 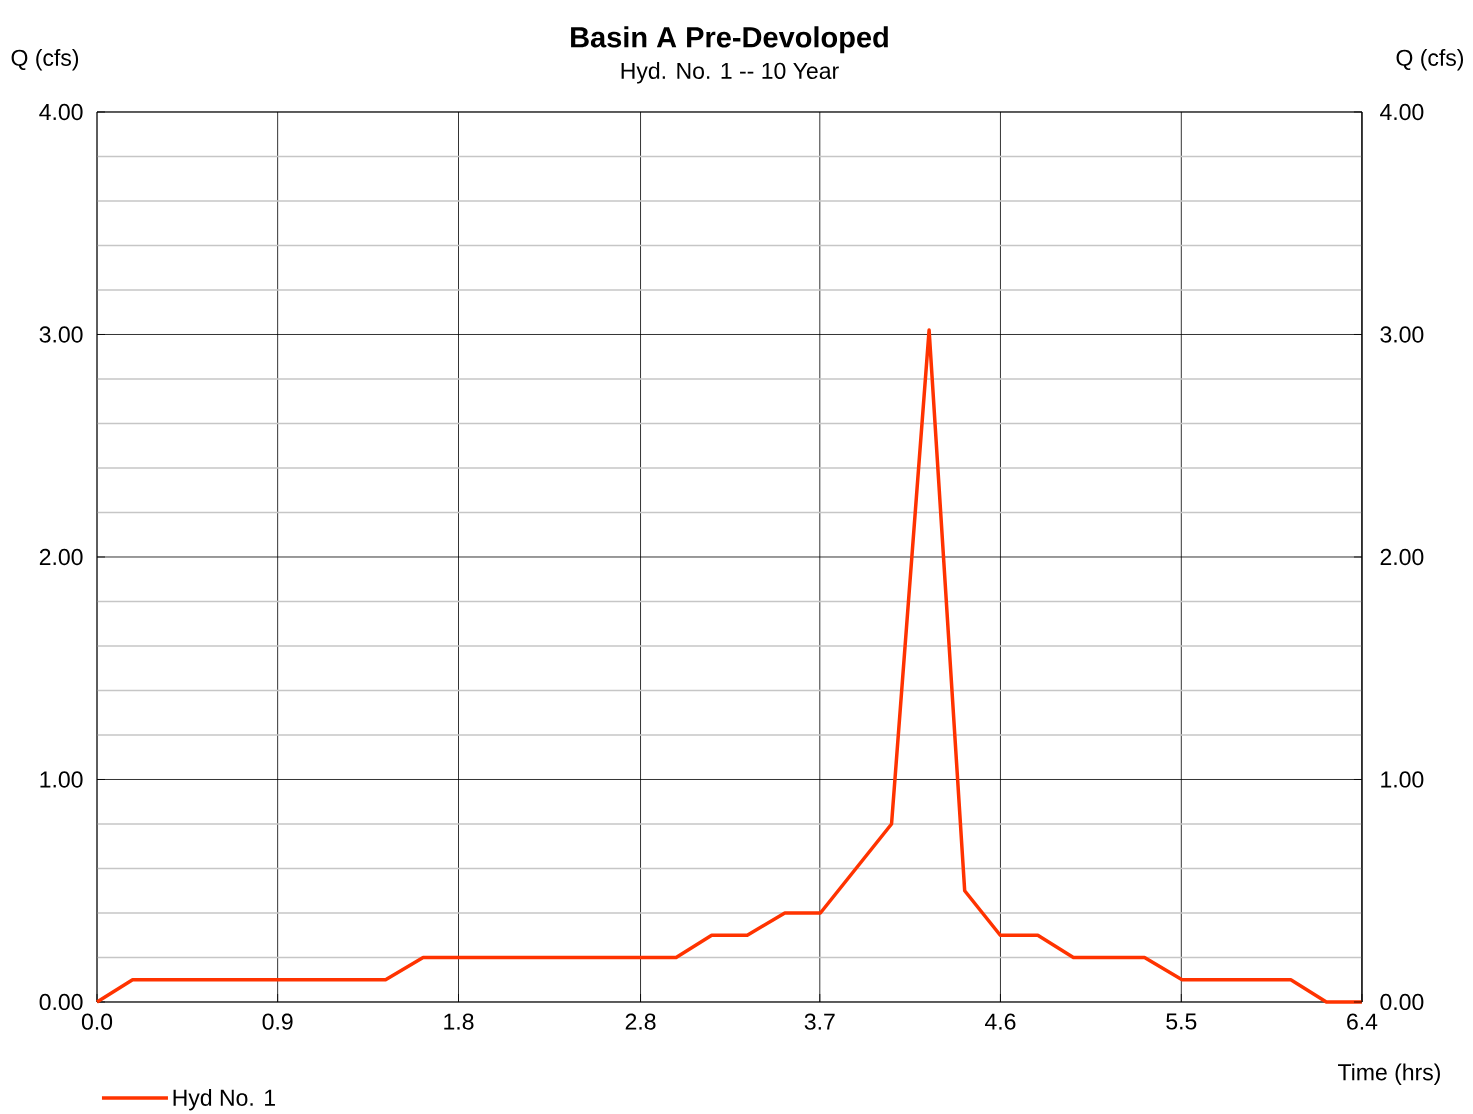 What do you see at coordinates (97, 1021) in the screenshot?
I see `x-tick-label: 0.0` at bounding box center [97, 1021].